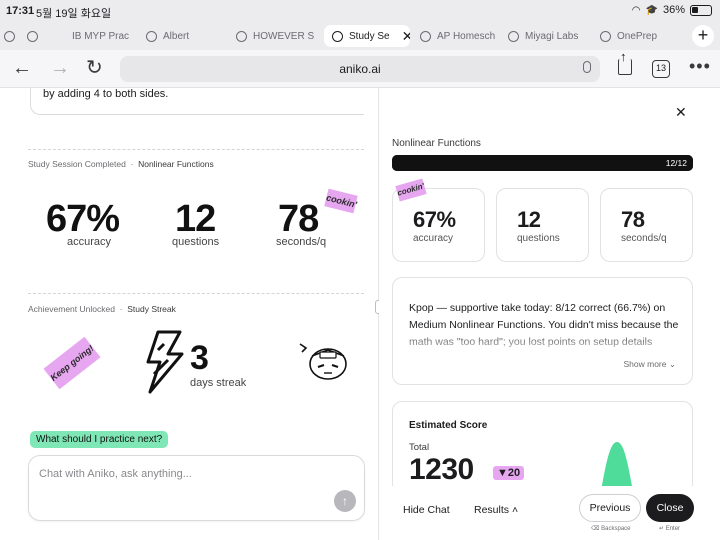  I want to click on wifi-icon: ◠, so click(636, 10).